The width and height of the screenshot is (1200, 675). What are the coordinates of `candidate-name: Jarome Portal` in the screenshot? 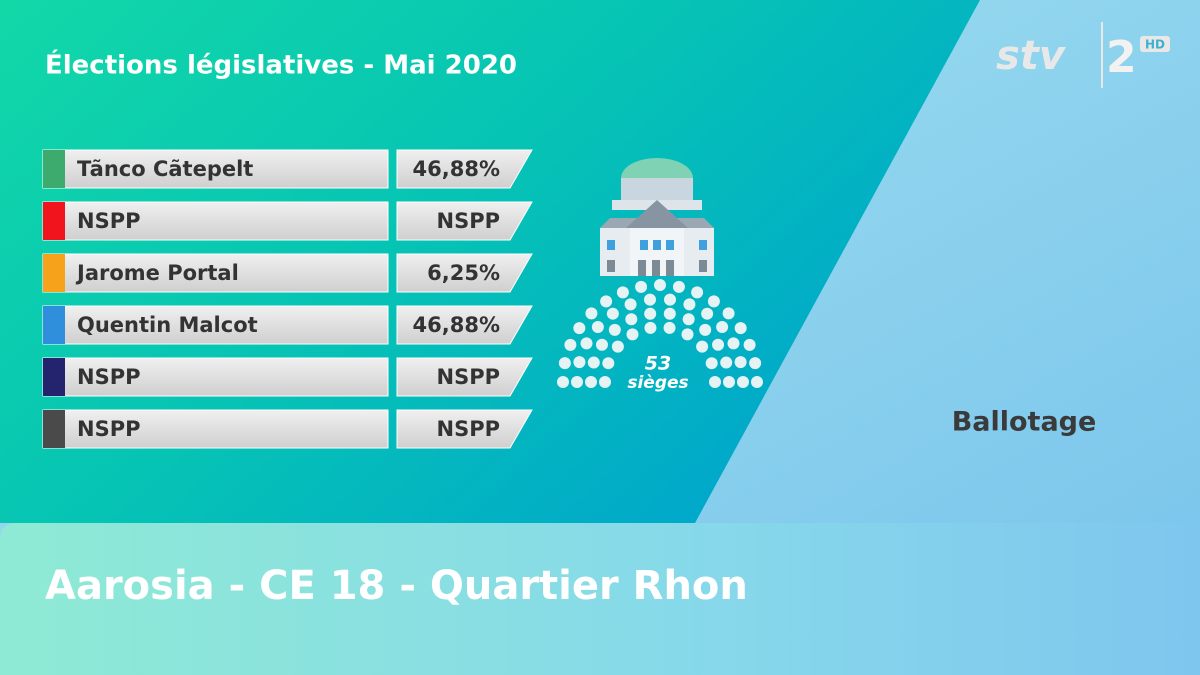 It's located at (157, 273).